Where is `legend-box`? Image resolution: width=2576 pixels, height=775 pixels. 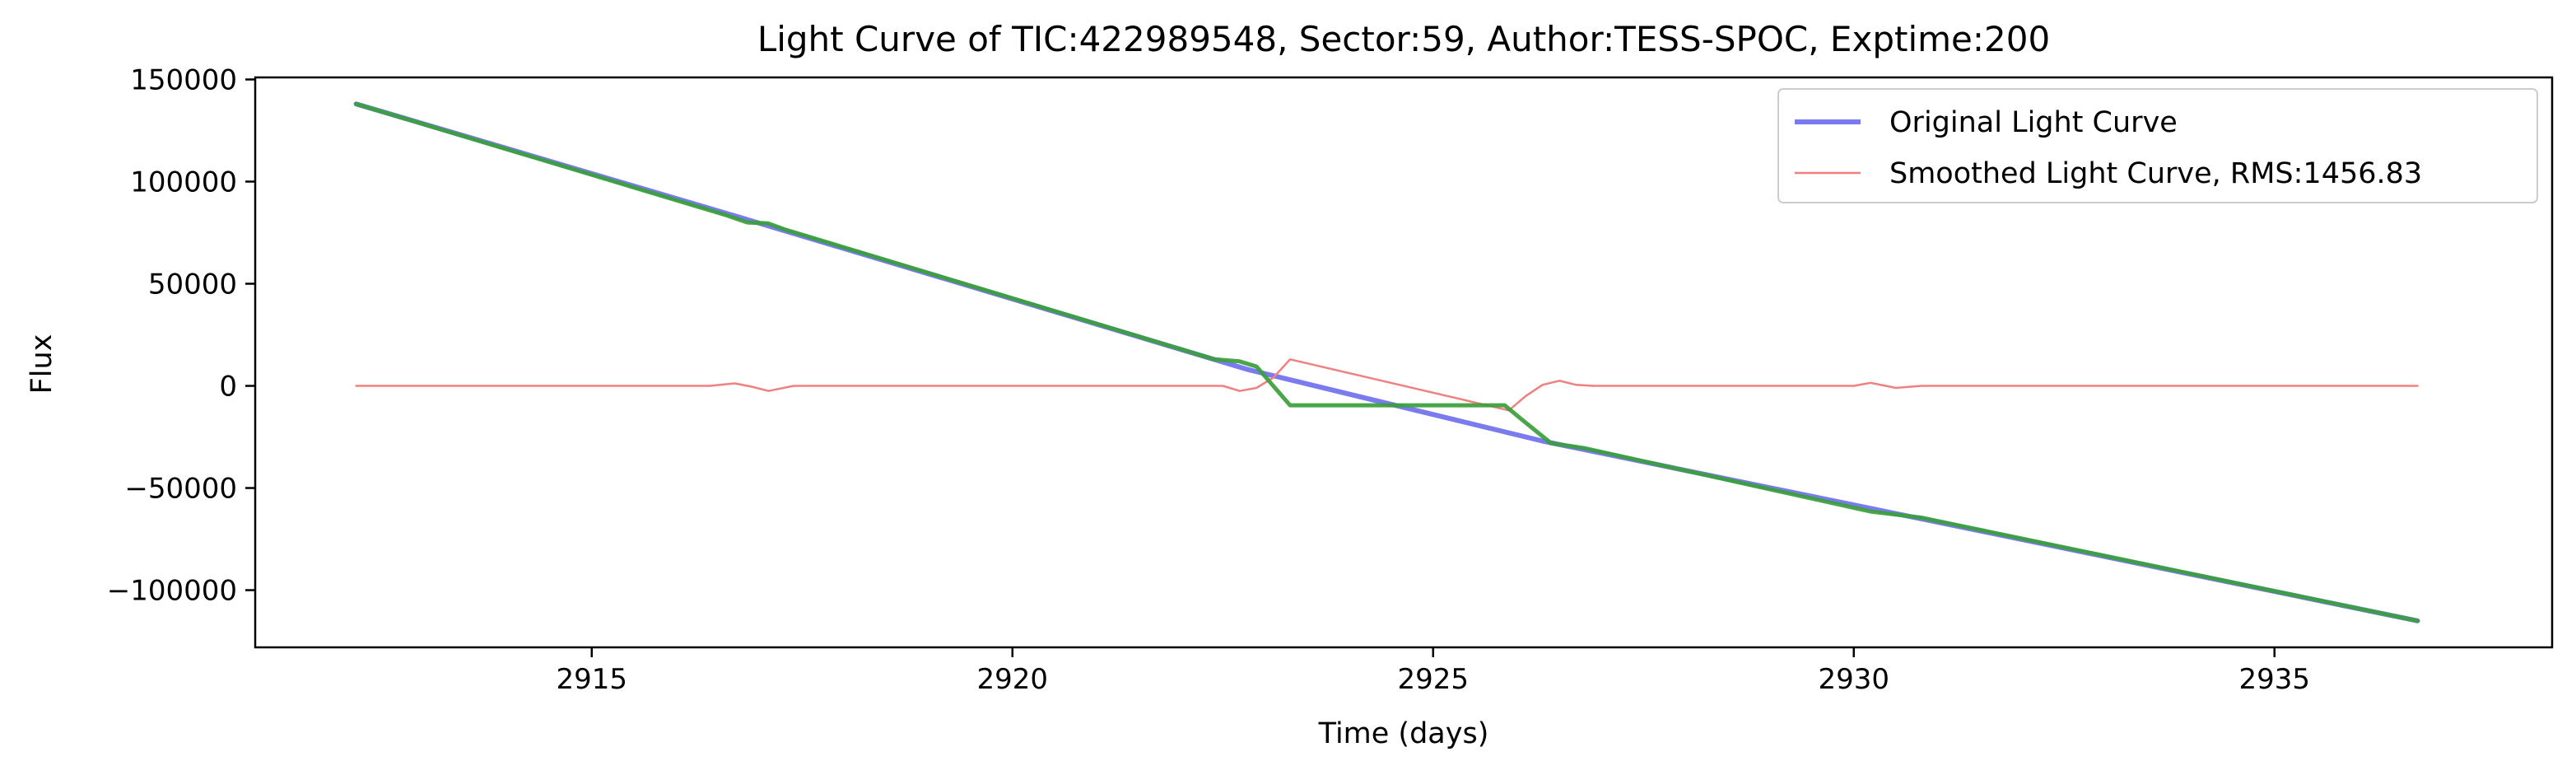
legend-box is located at coordinates (2157, 145).